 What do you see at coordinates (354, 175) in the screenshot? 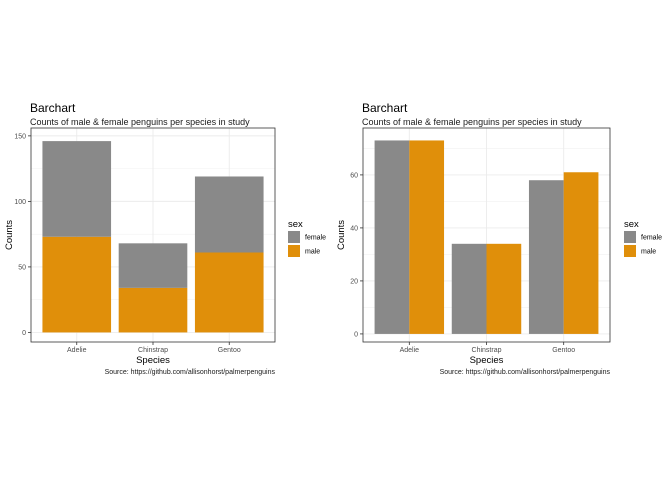
I see `y-tick-label: 60` at bounding box center [354, 175].